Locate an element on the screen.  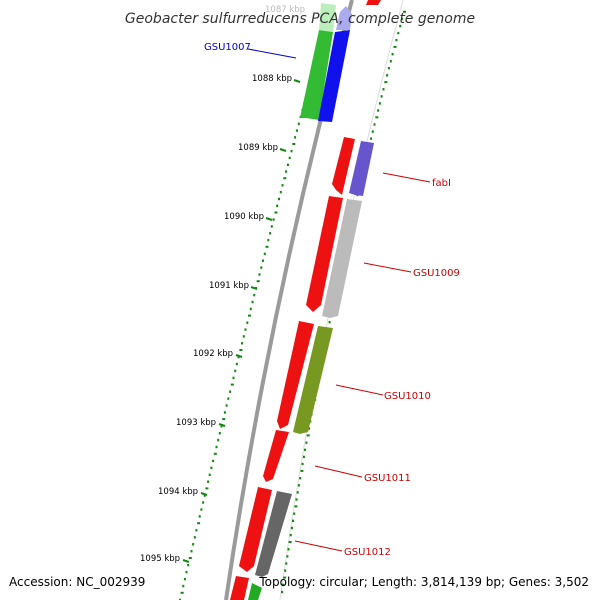
gene-cds-gsu1009-red is located at coordinates (324, 254).